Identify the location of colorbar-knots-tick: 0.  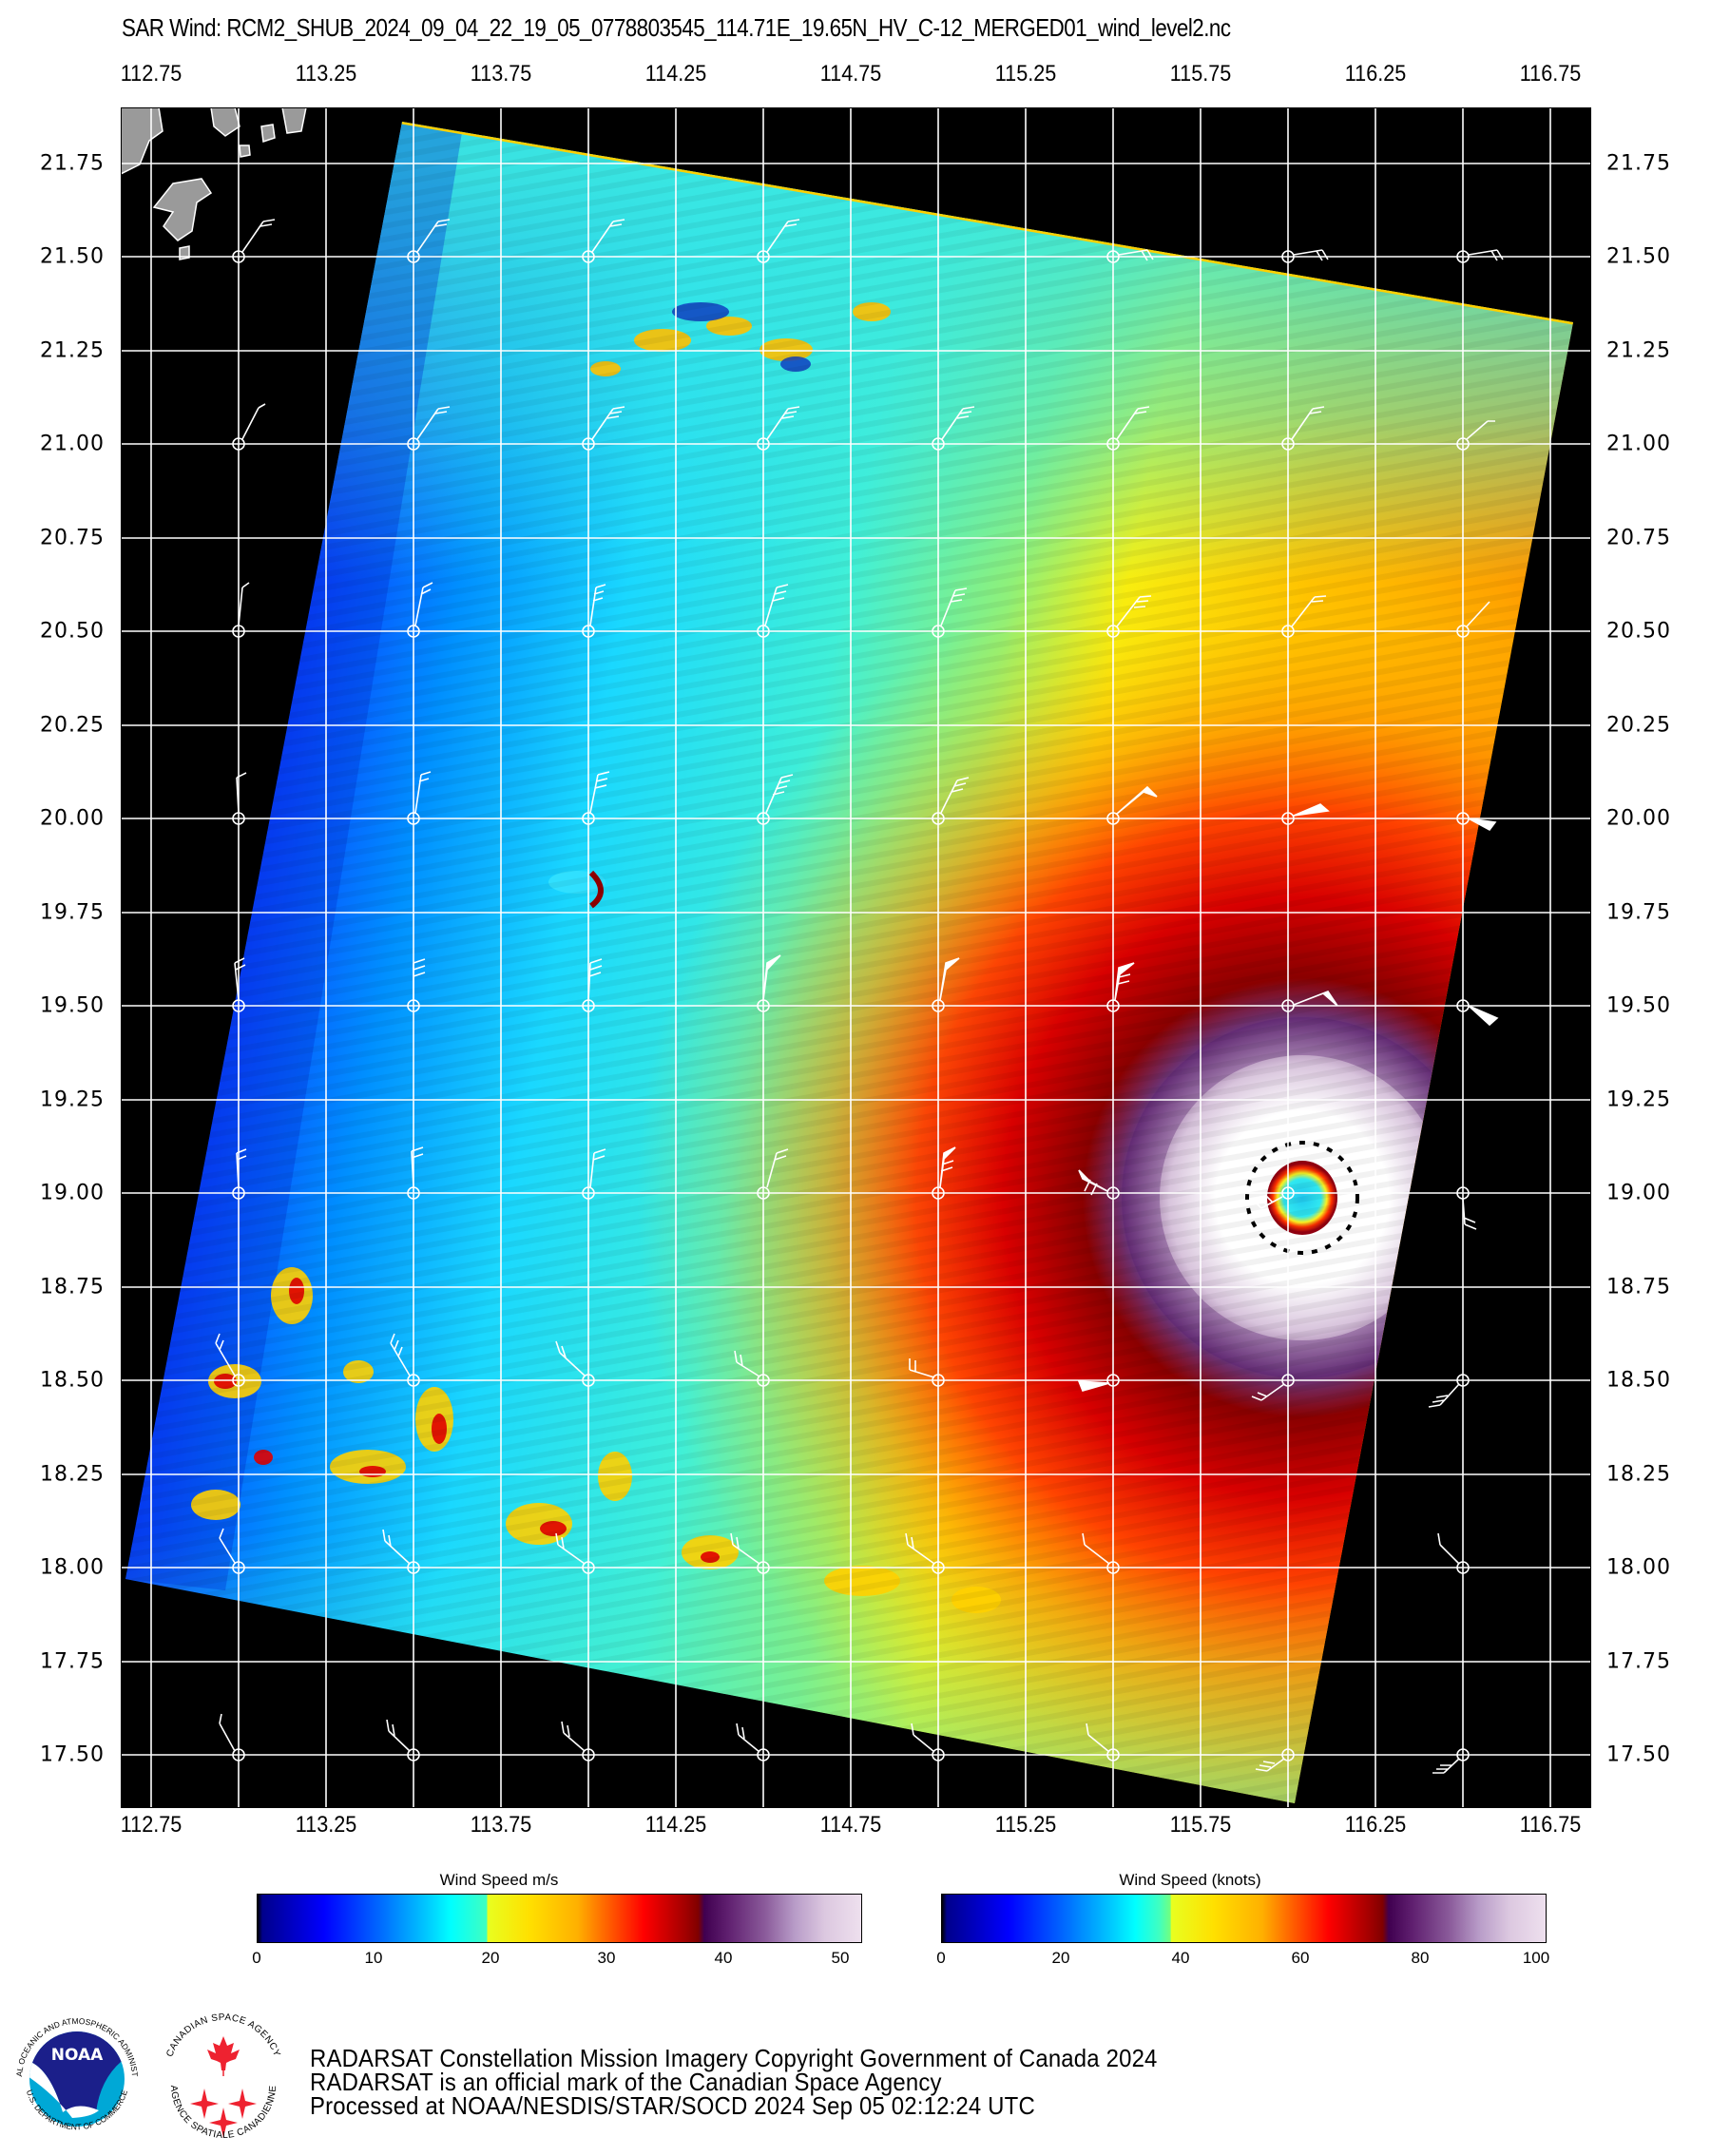
(941, 1958).